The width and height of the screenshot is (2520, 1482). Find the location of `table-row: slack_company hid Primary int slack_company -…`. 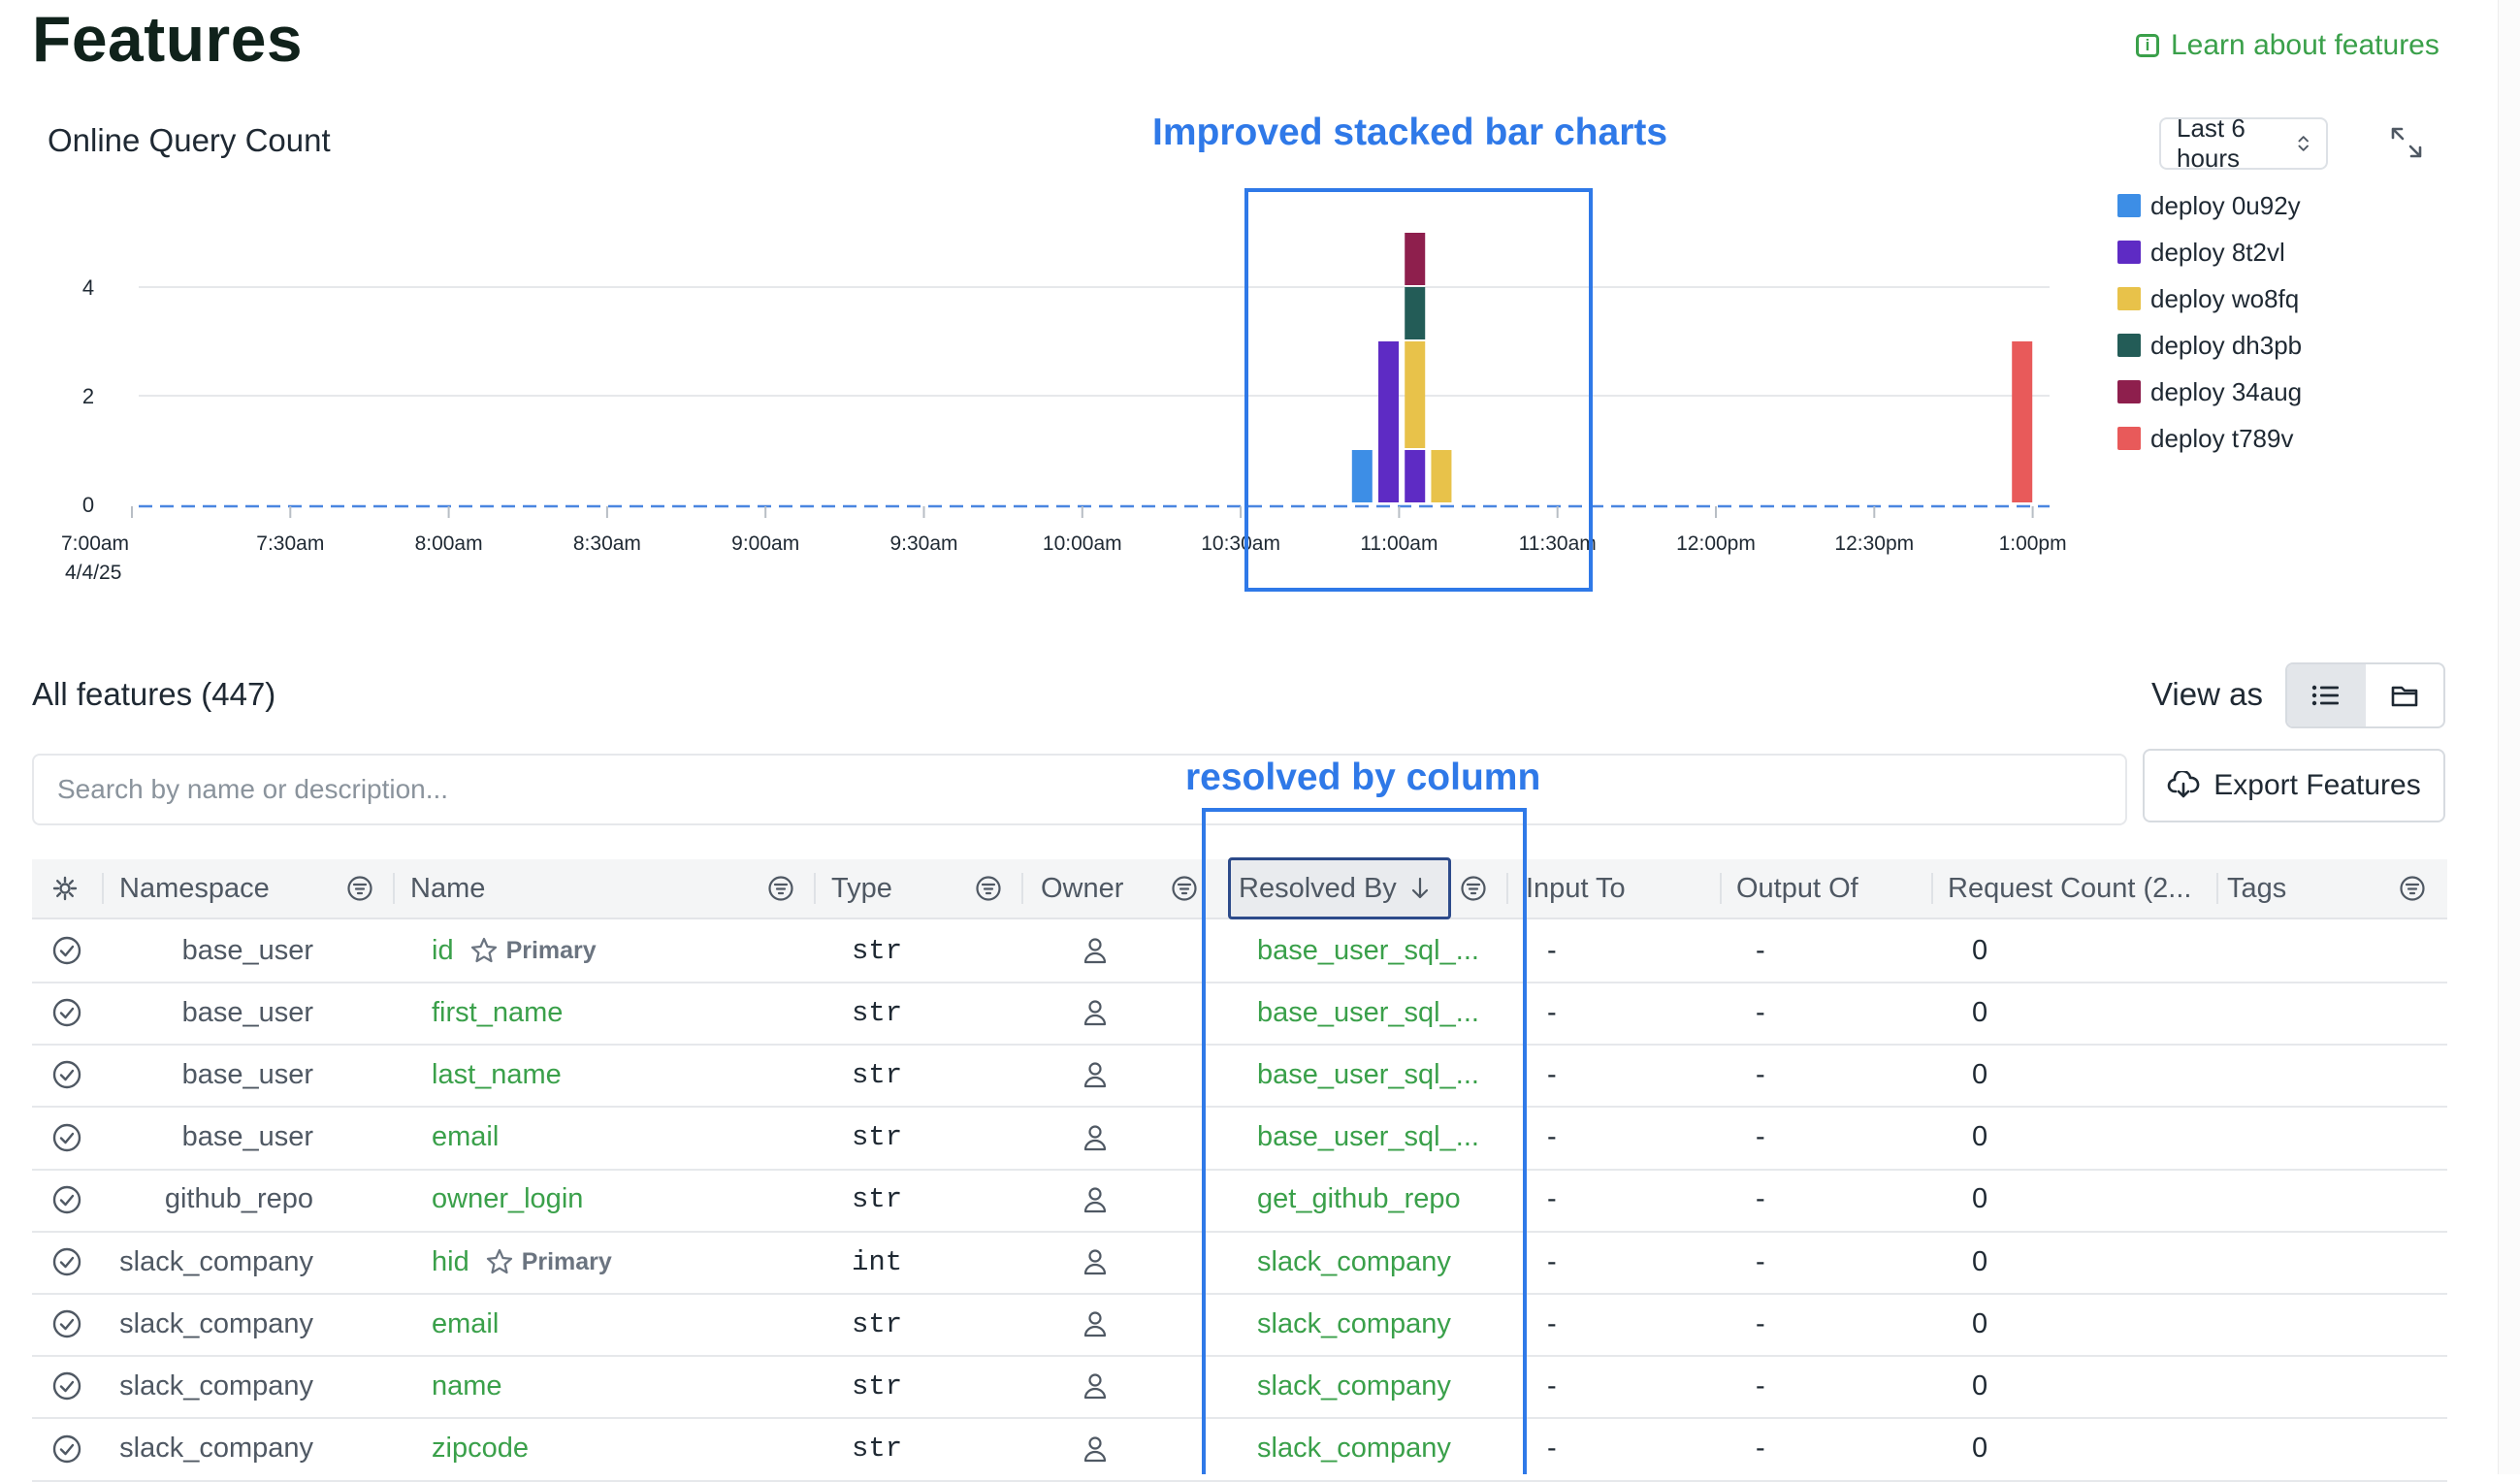

table-row: slack_company hid Primary int slack_company -… is located at coordinates (1239, 1263).